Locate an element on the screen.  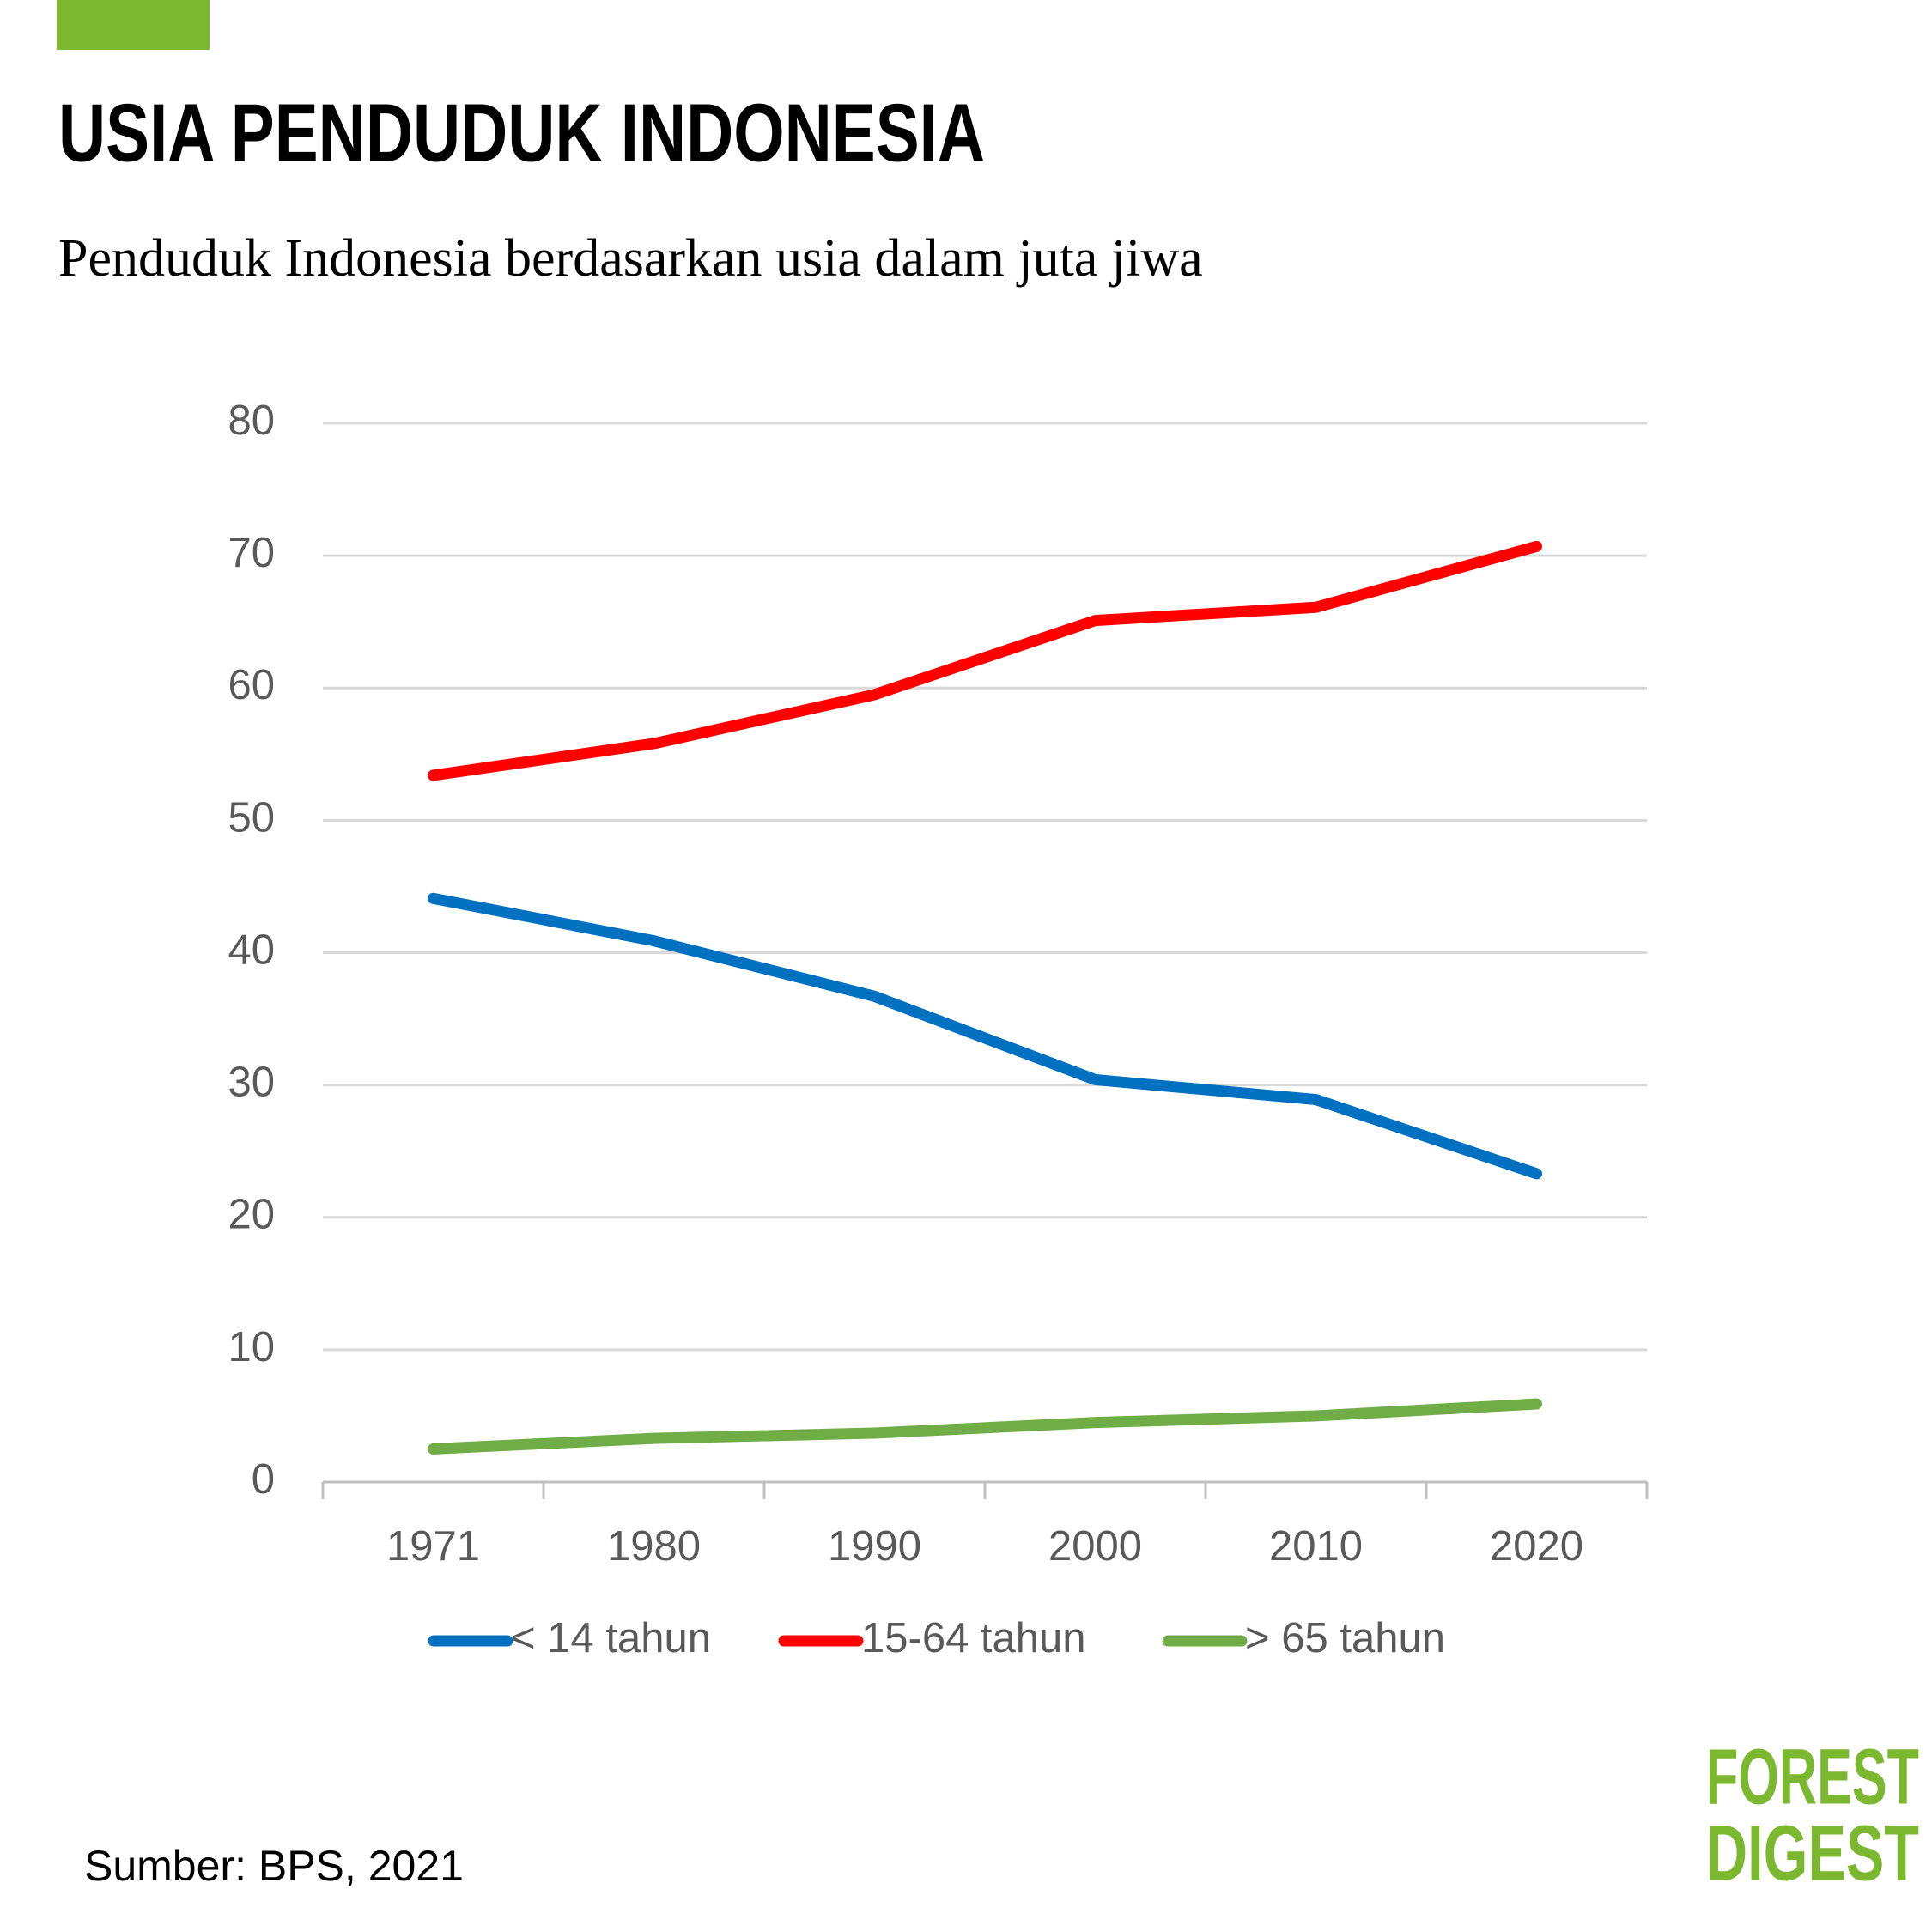
chart-title: USIA PENDUDUK INDONESIA is located at coordinates (521, 133).